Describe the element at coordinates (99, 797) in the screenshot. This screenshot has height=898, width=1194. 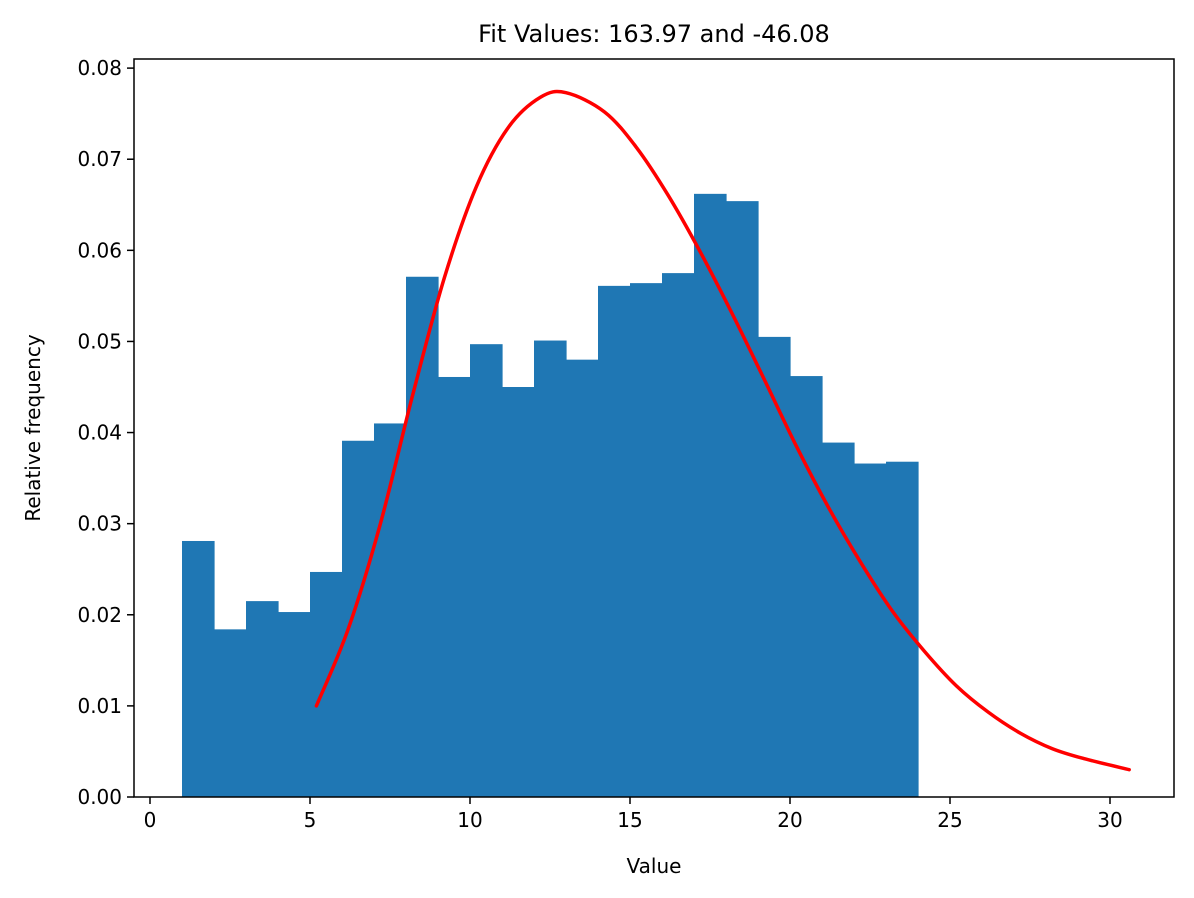
I see `y-tick-label: 0.00` at that location.